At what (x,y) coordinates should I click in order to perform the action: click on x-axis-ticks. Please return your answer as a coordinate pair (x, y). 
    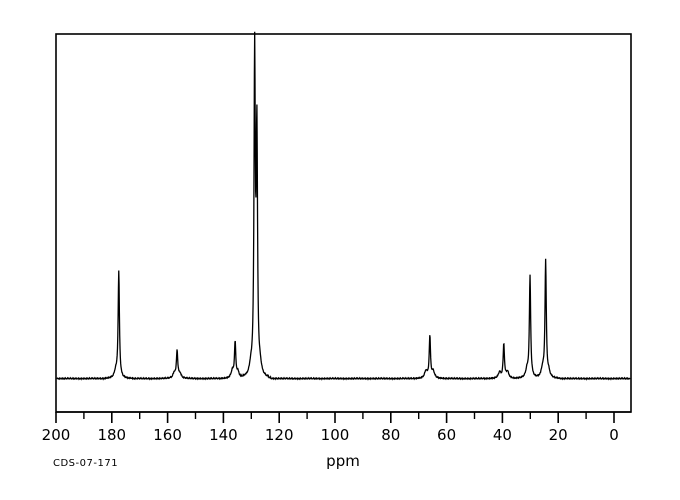
    Looking at the image, I should click on (335, 417).